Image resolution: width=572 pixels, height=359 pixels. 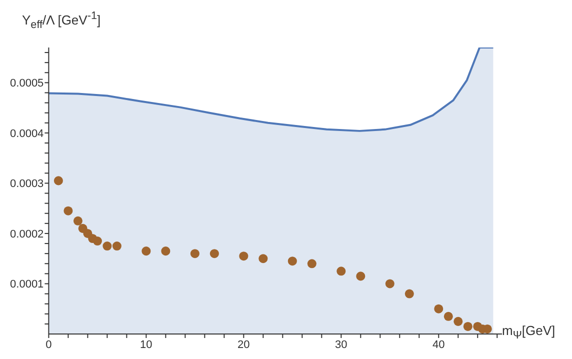 What do you see at coordinates (27, 184) in the screenshot?
I see `y-tick-label: 0.0003` at bounding box center [27, 184].